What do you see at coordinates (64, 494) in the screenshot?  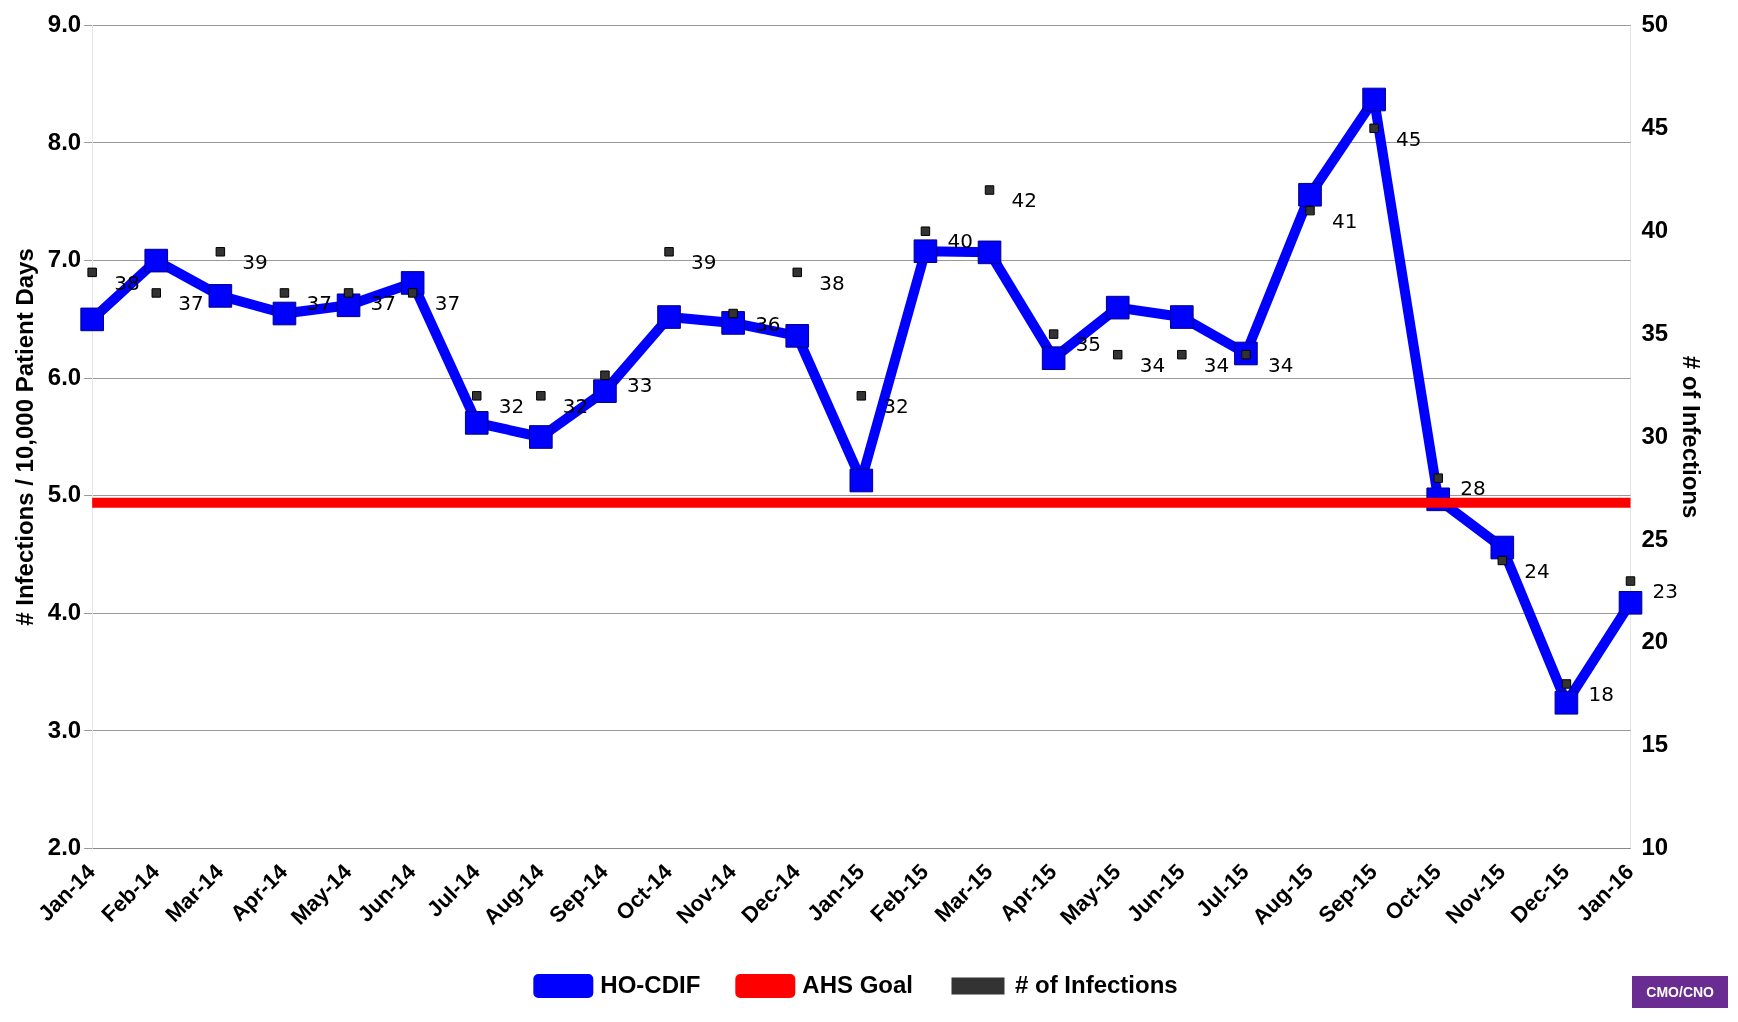 I see `y-tick-label: 5.0` at bounding box center [64, 494].